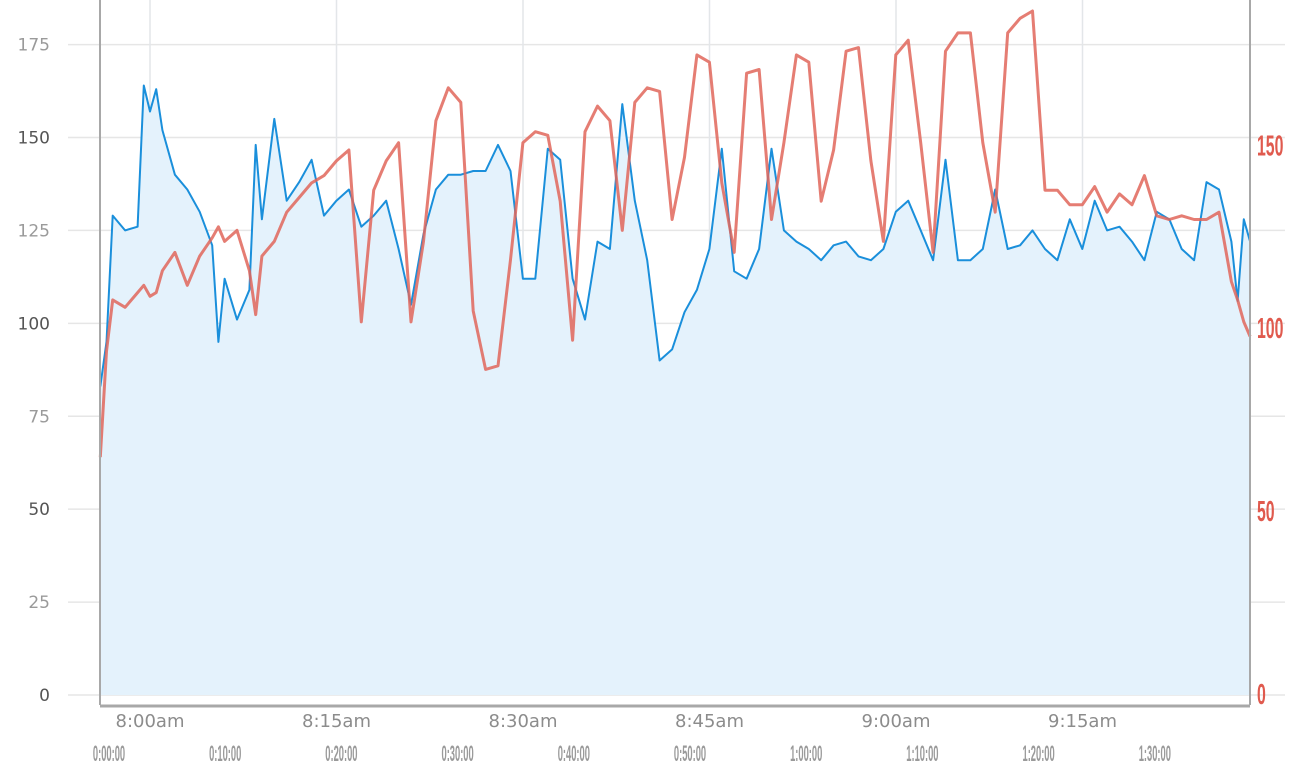  Describe the element at coordinates (806, 753) in the screenshot. I see `elapsed-tick-label: 1:00:00` at that location.